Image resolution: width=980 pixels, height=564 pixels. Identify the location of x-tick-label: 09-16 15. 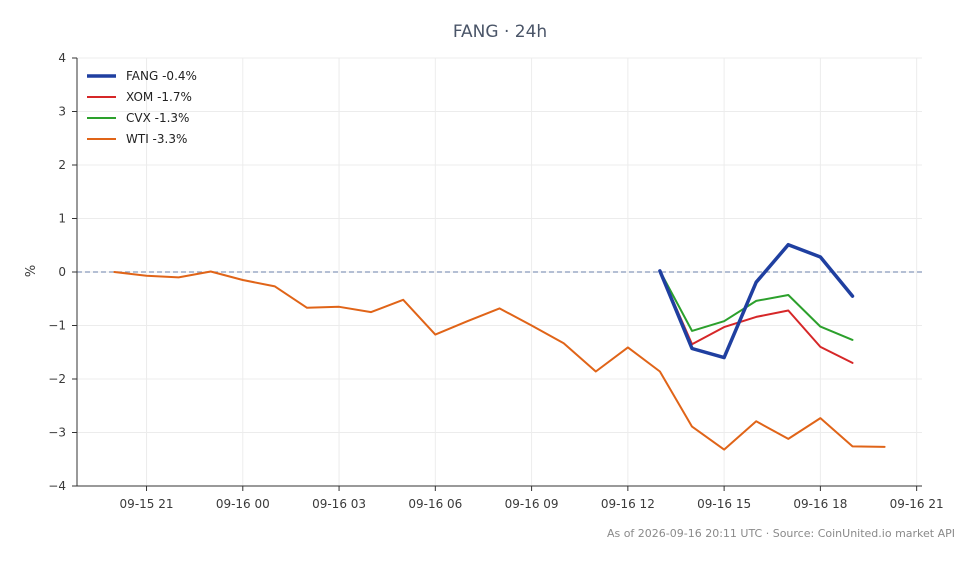
(724, 504).